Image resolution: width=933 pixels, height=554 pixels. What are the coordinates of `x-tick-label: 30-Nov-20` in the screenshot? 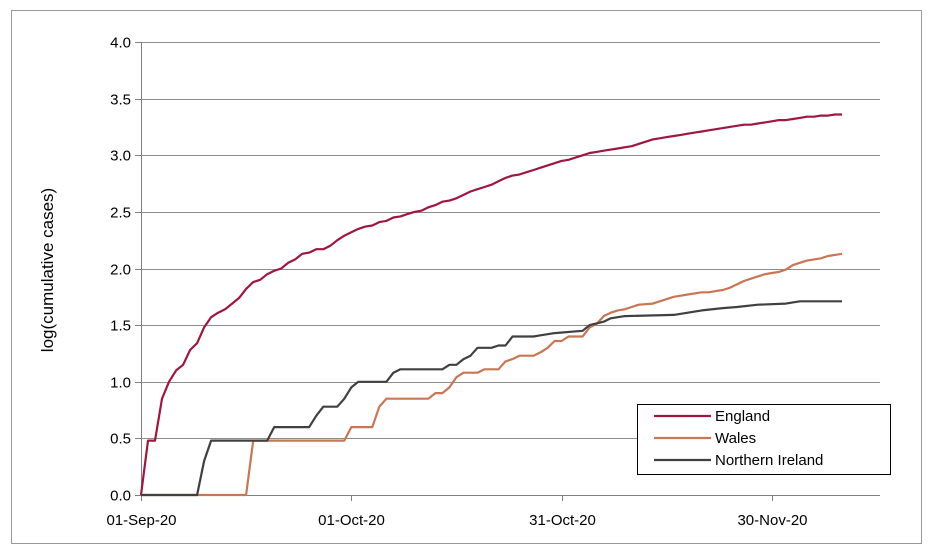 It's located at (772, 520).